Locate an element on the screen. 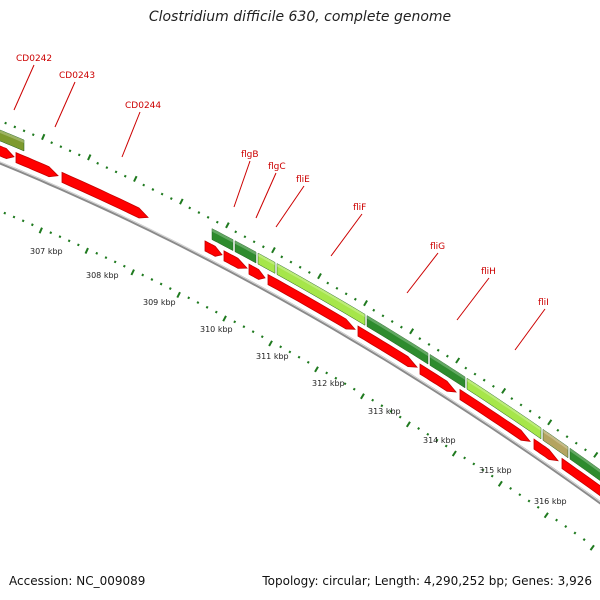 This screenshot has width=600, height=600. gene-label: CD0244 is located at coordinates (143, 106).